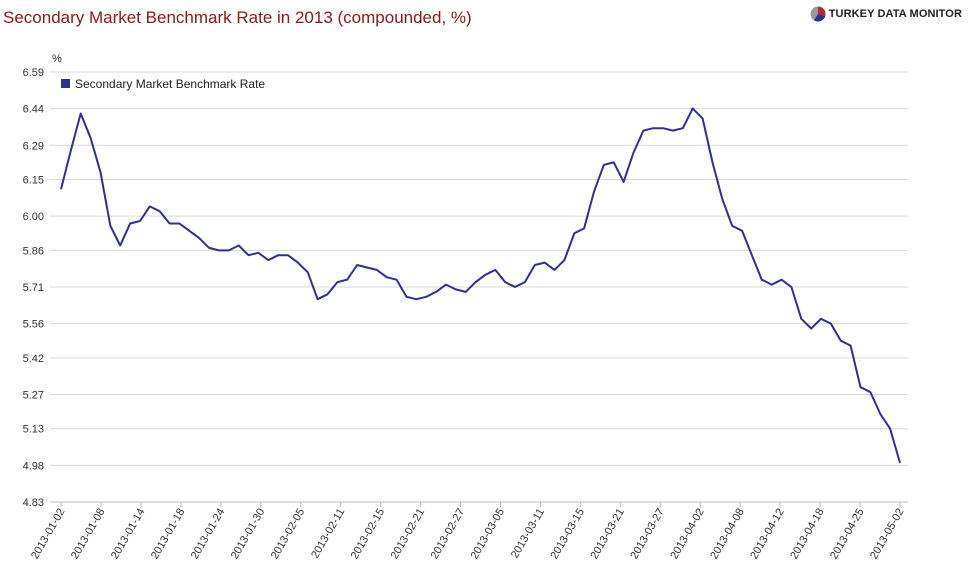  Describe the element at coordinates (65, 83) in the screenshot. I see `legend-swatch` at that location.